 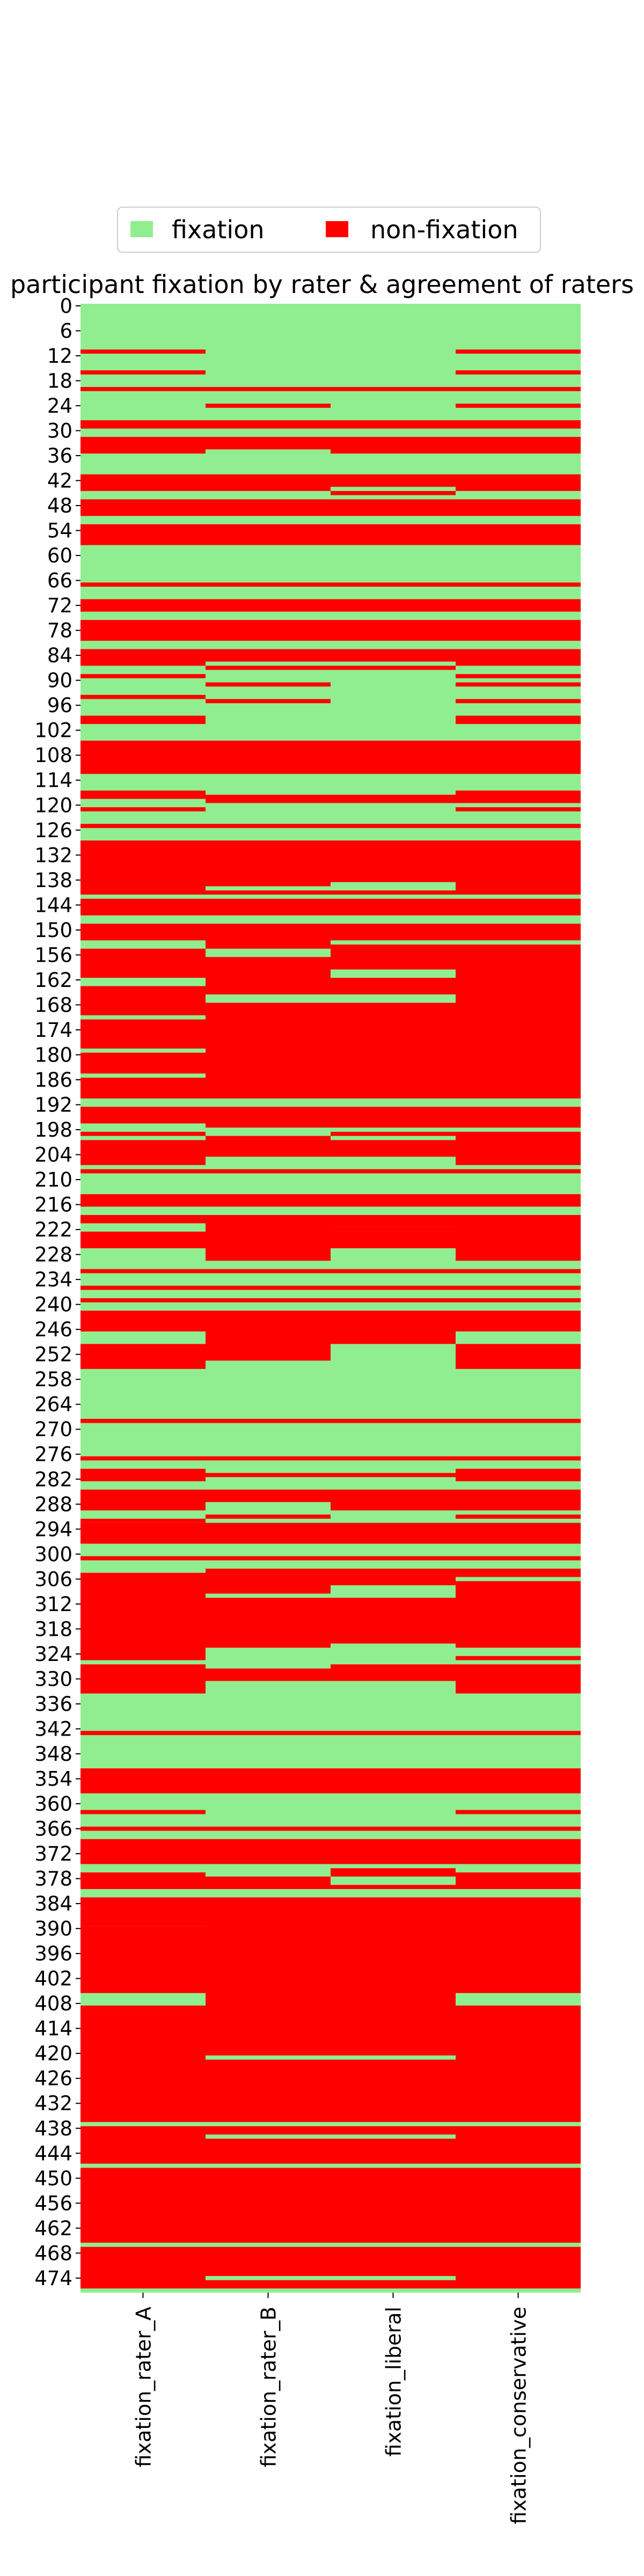 I want to click on y-tick-label: 264, so click(x=53, y=1404).